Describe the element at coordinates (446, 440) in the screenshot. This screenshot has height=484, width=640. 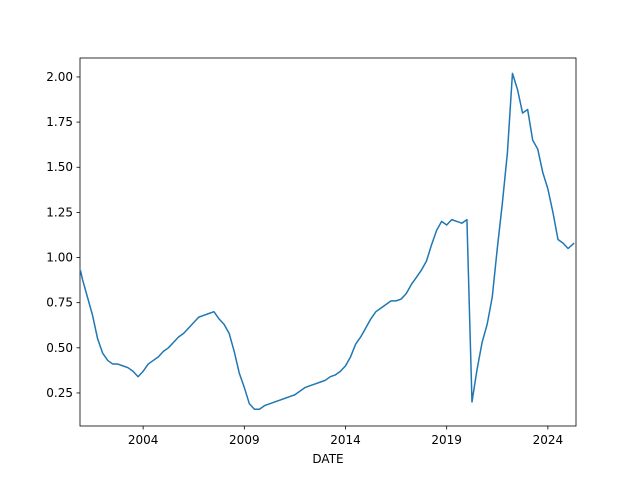
I see `x-tick-label: 2019` at that location.